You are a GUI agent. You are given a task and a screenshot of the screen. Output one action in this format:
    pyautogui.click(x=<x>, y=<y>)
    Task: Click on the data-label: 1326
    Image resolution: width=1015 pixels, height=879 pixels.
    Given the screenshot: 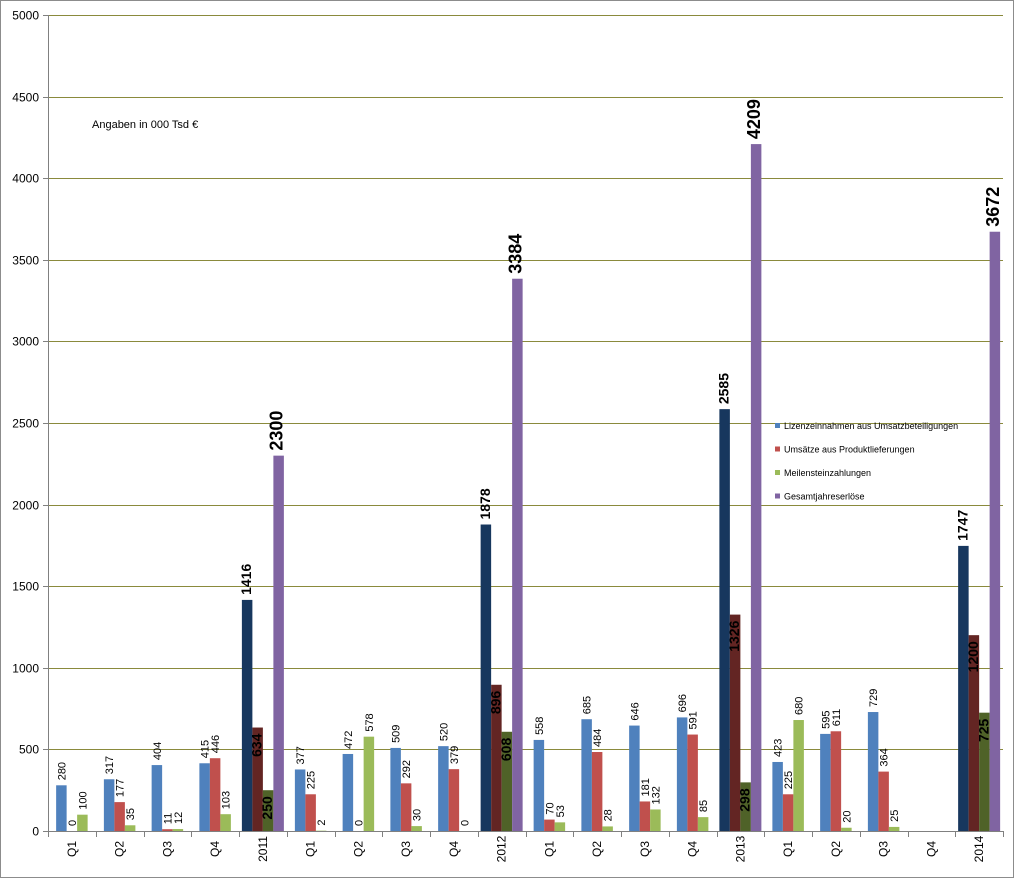 What is the action you would take?
    pyautogui.click(x=734, y=635)
    